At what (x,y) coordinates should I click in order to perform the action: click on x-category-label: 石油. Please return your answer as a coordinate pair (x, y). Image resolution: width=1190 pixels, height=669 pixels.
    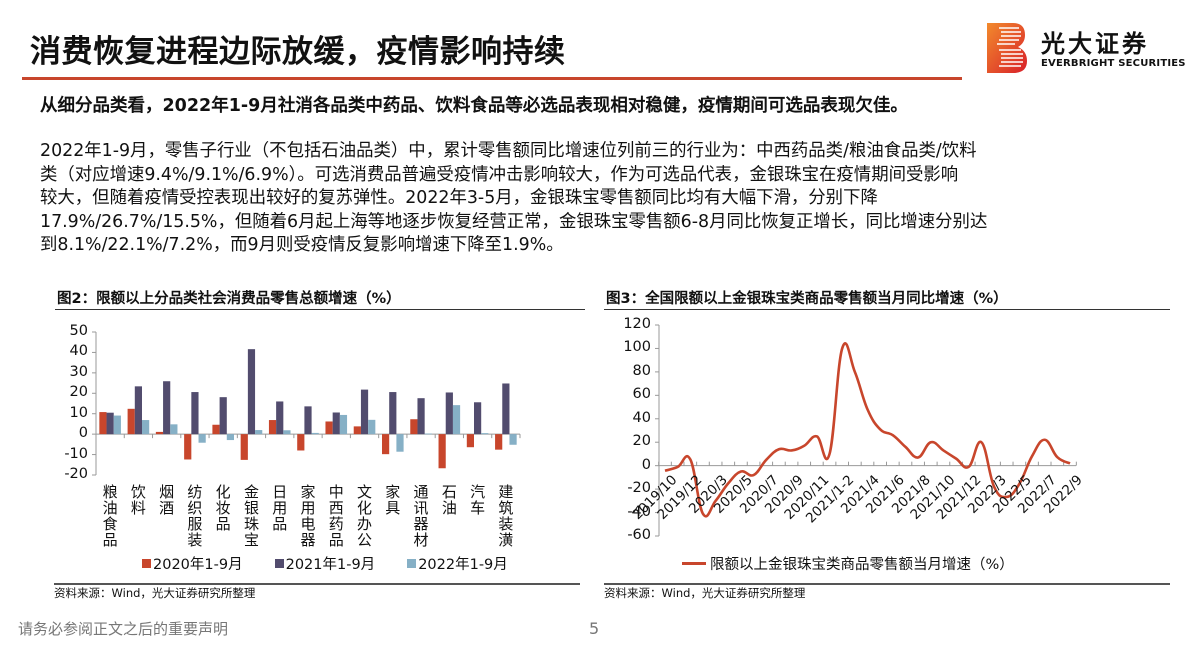
    Looking at the image, I should click on (449, 500).